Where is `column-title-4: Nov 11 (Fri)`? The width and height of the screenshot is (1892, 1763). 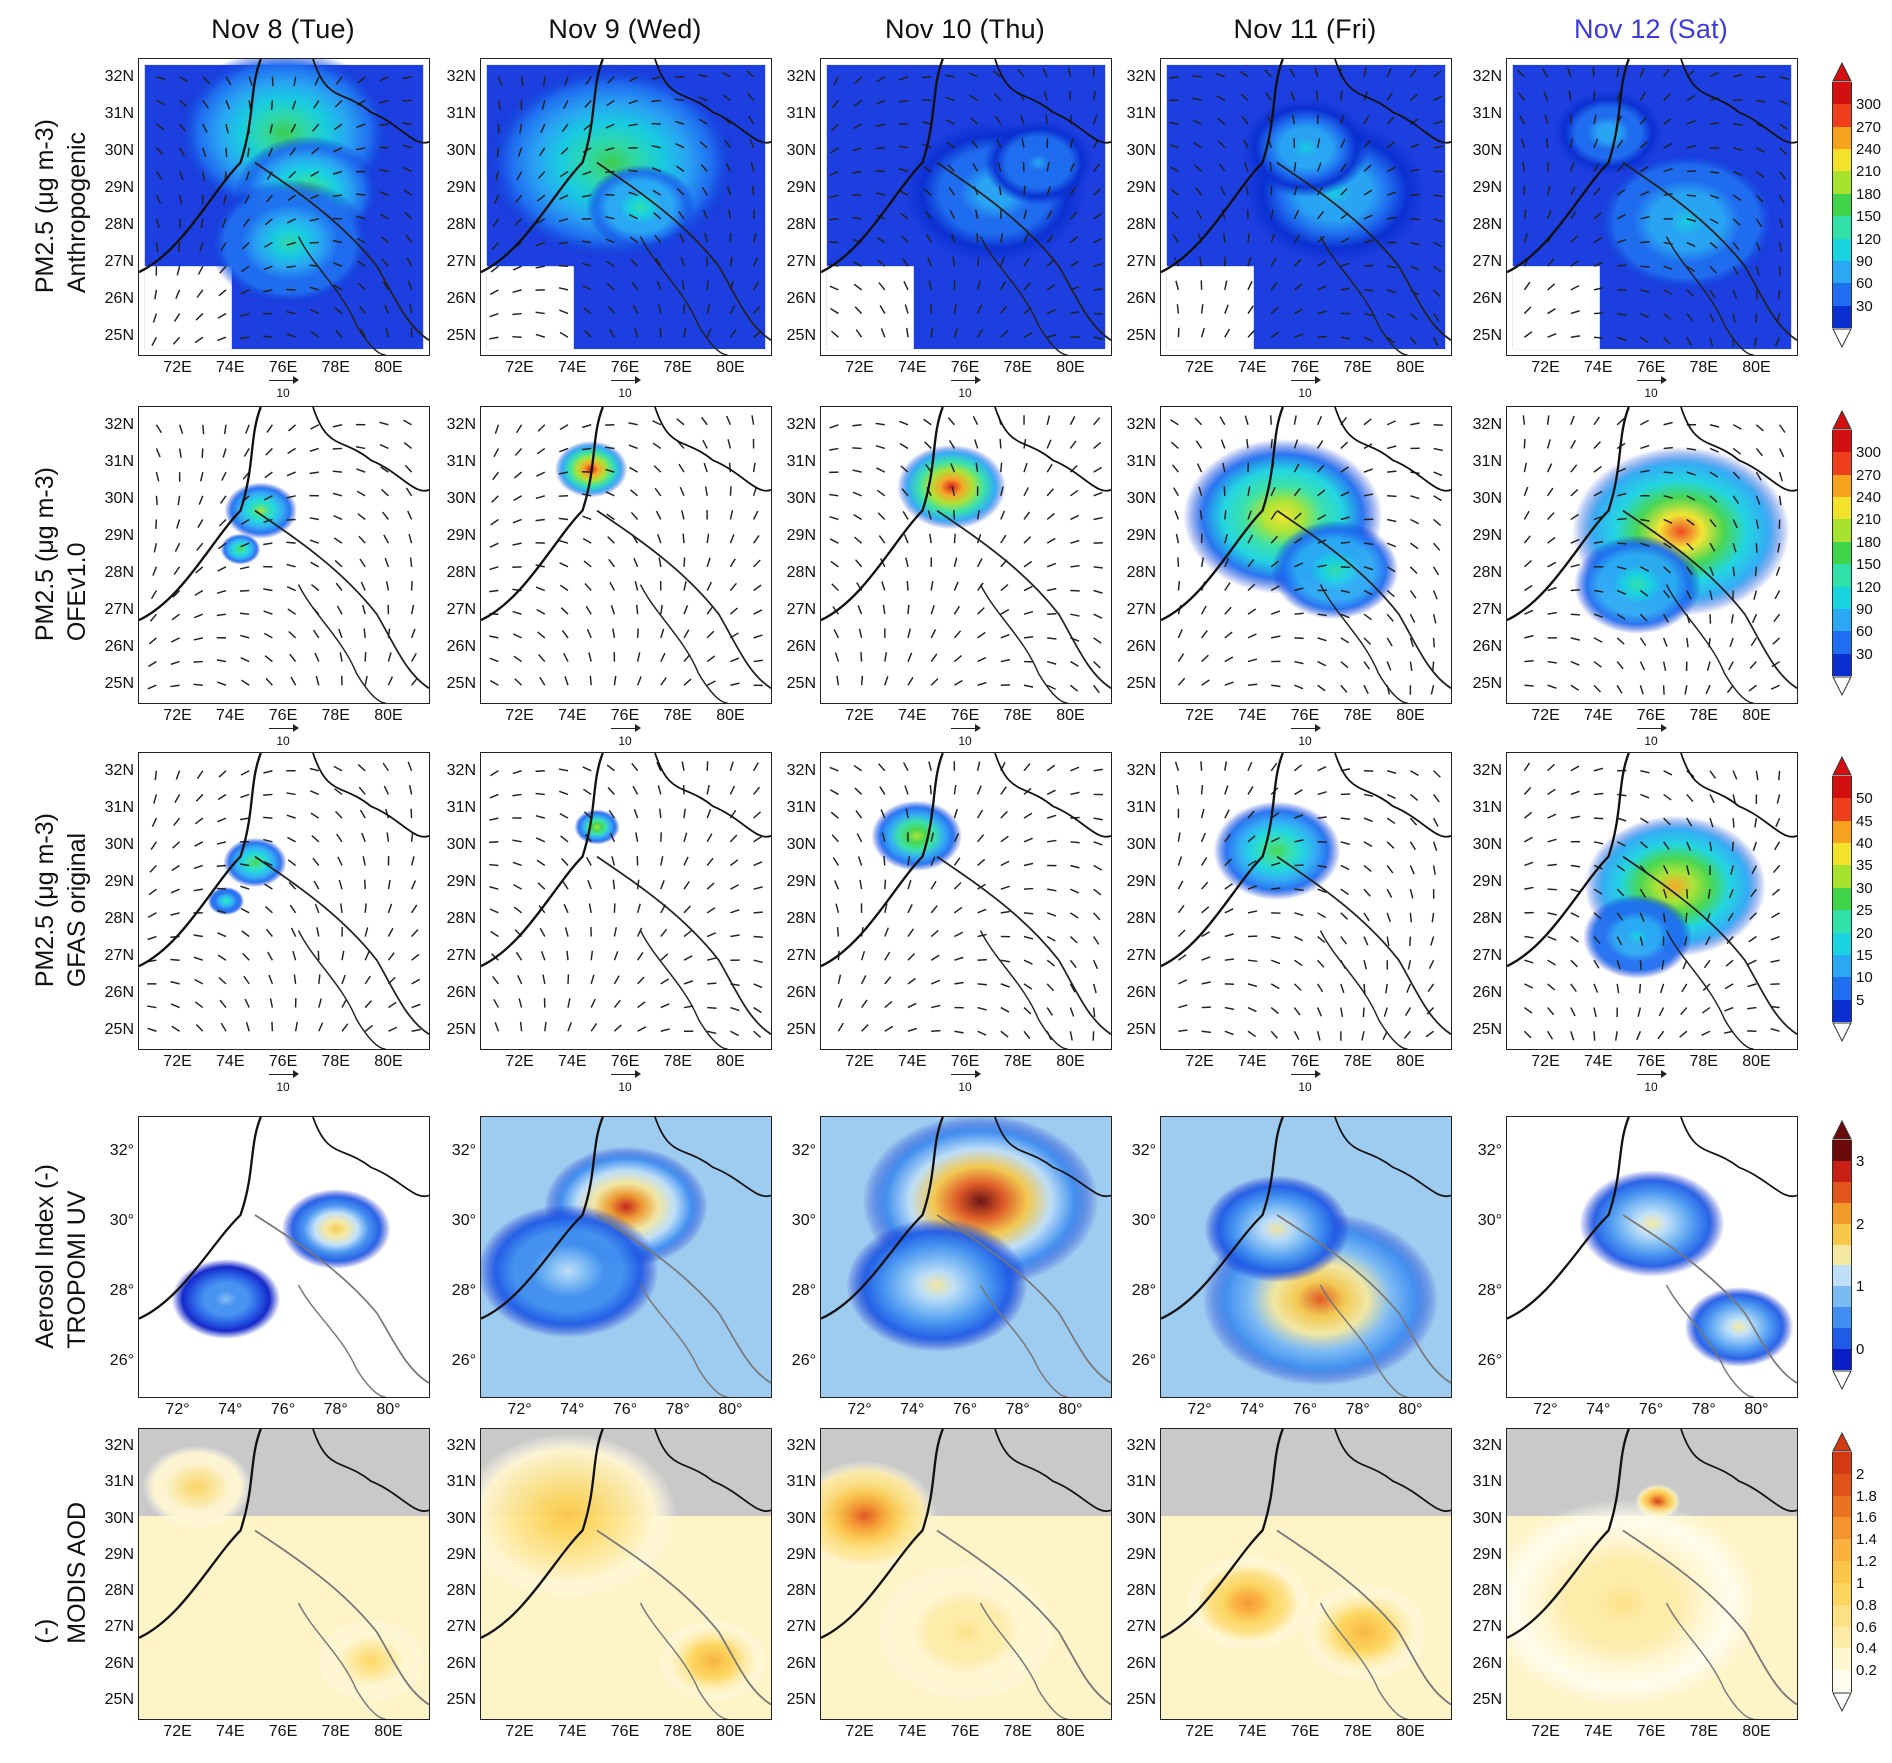 column-title-4: Nov 11 (Fri) is located at coordinates (1305, 29).